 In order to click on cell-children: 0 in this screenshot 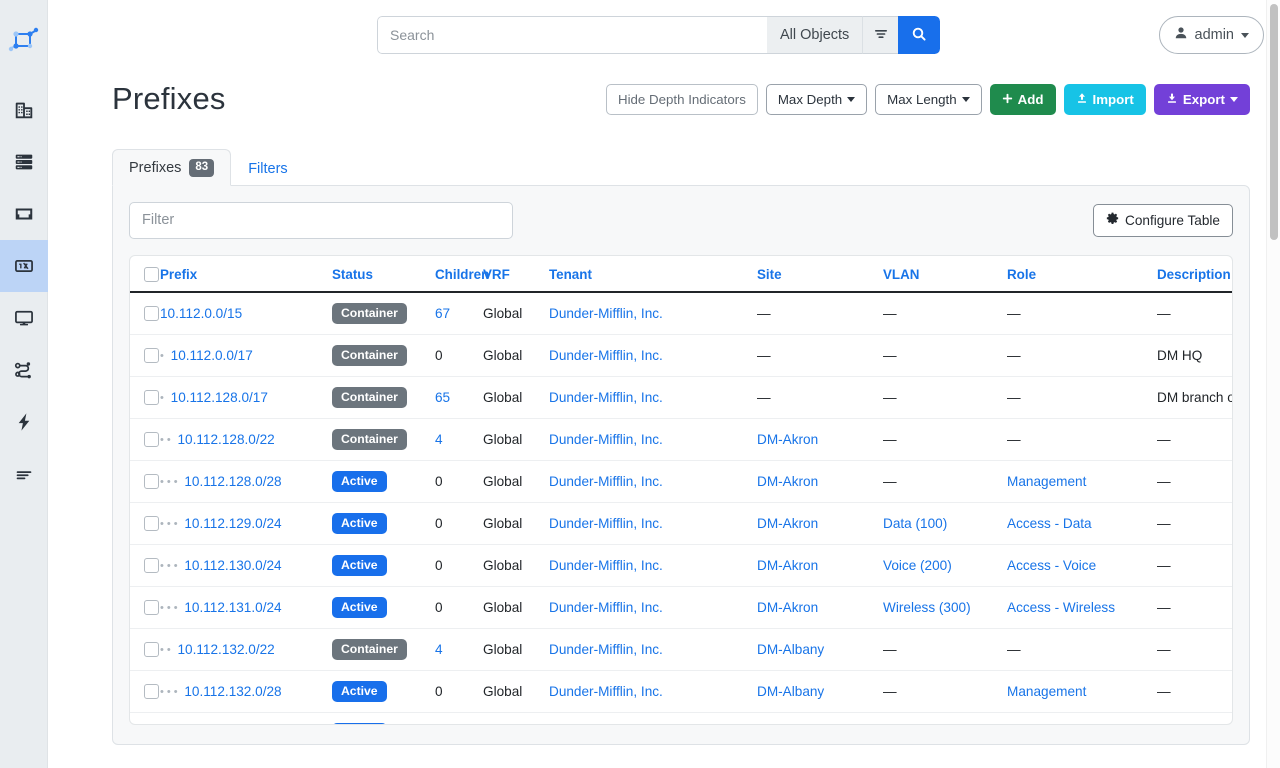, I will do `click(459, 355)`.